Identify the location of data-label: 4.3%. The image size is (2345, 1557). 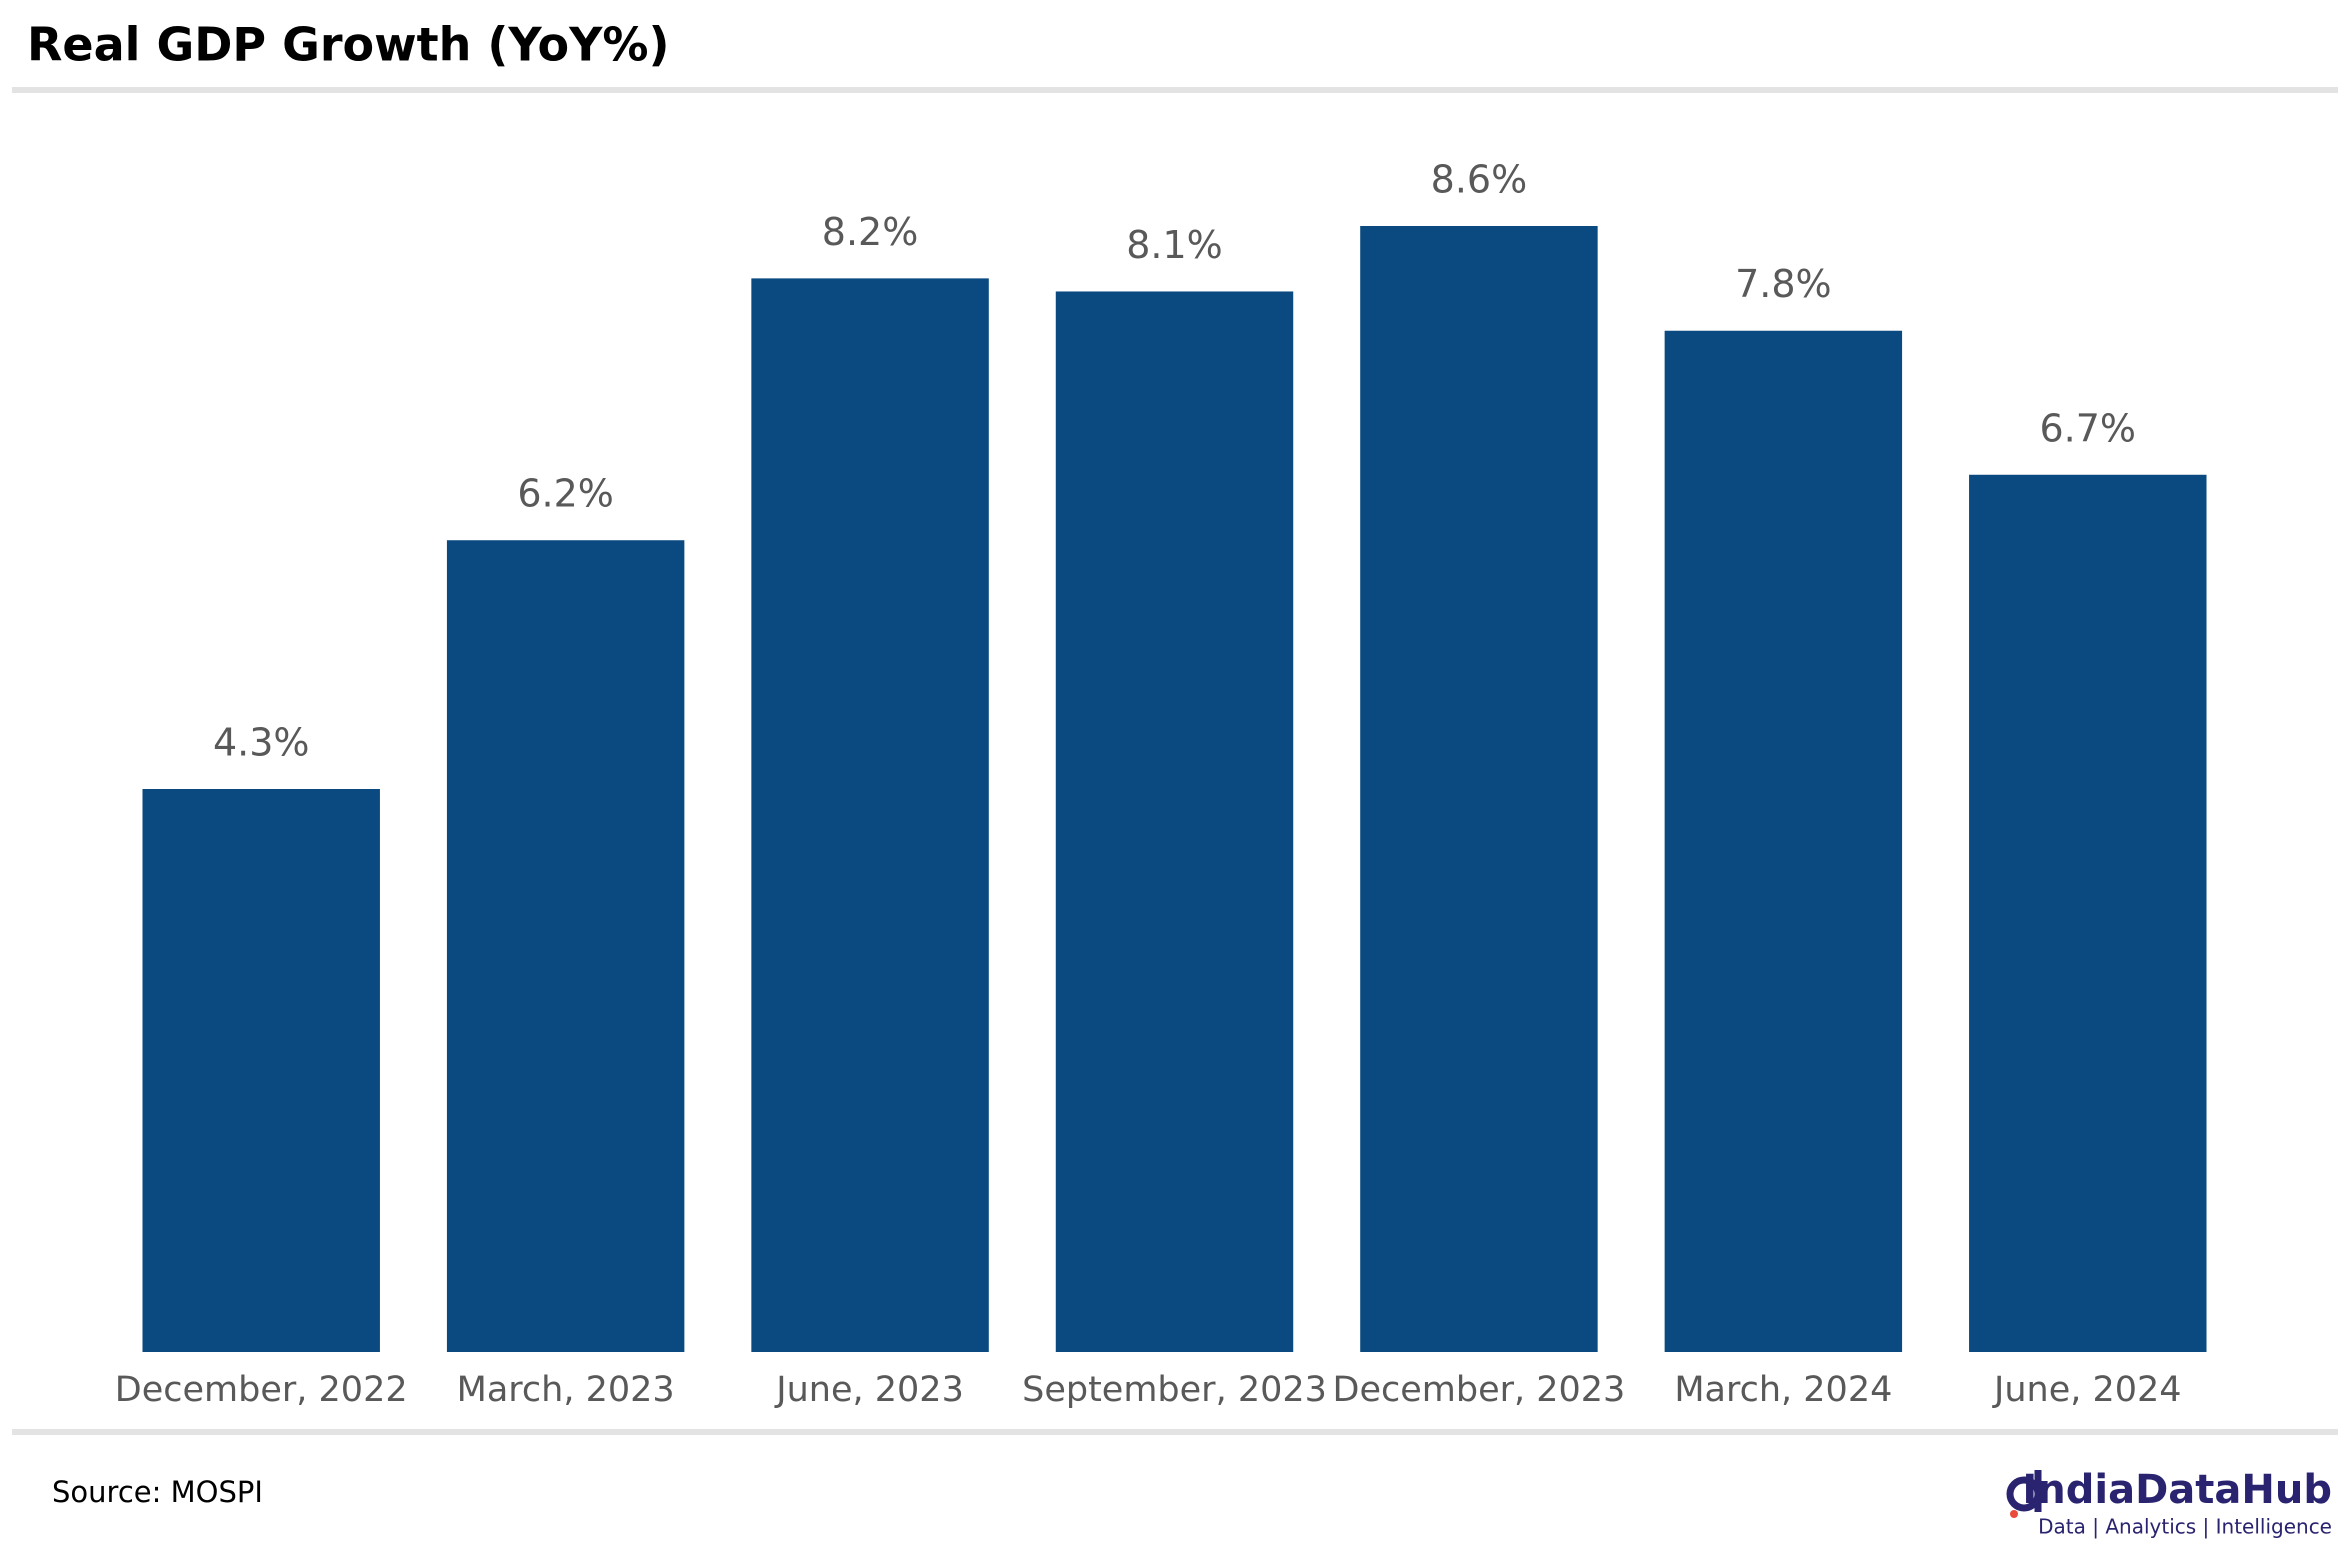
(261, 743).